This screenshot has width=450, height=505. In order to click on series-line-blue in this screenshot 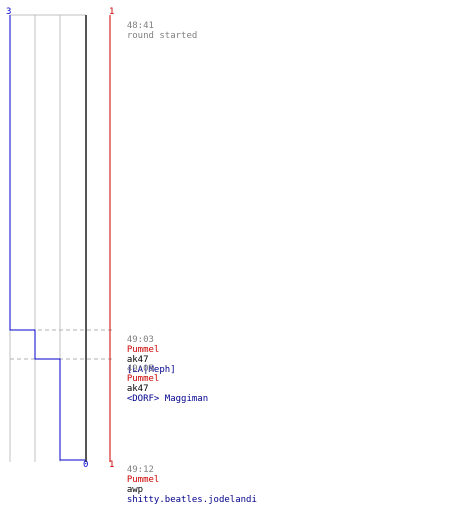, I will do `click(47, 238)`.